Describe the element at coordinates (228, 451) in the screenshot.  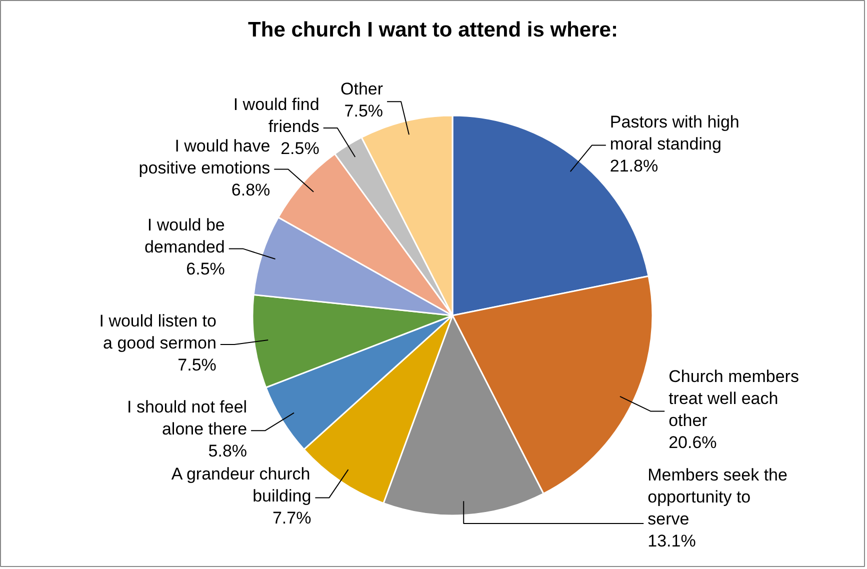
I see `data-label: 5.8%` at that location.